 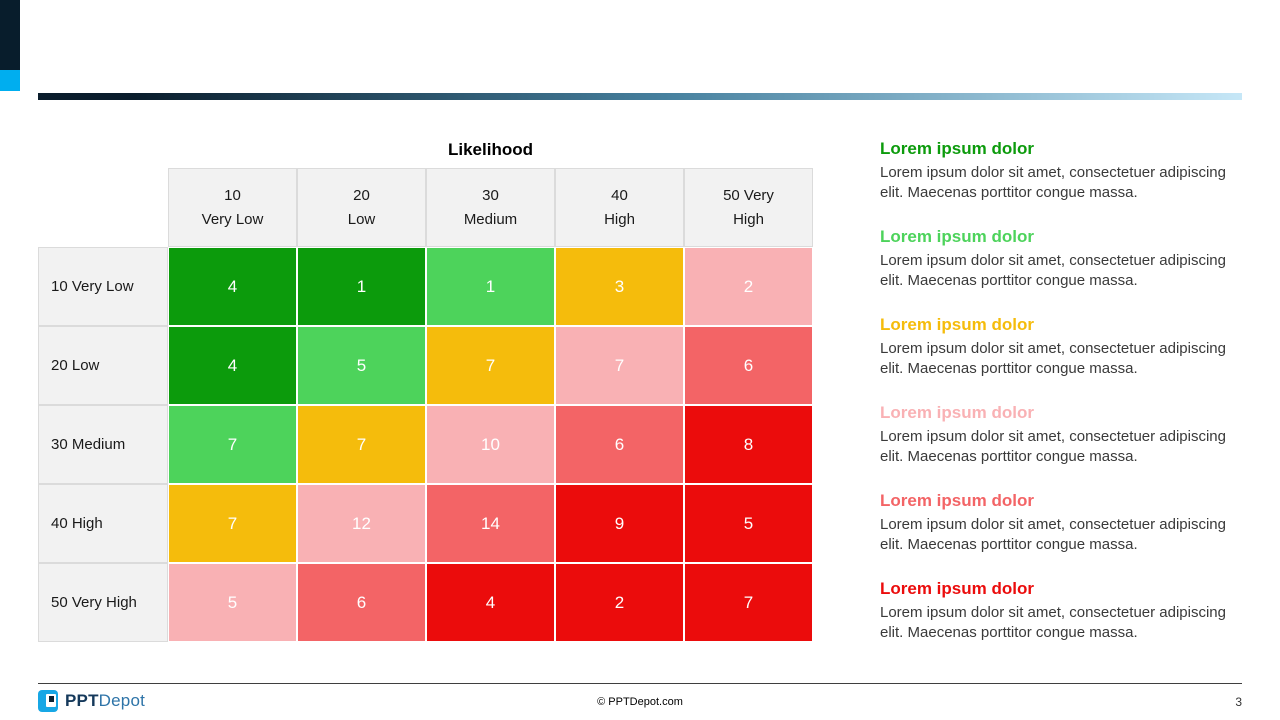 I want to click on matrix-row-header: 50 Very High, so click(x=103, y=602).